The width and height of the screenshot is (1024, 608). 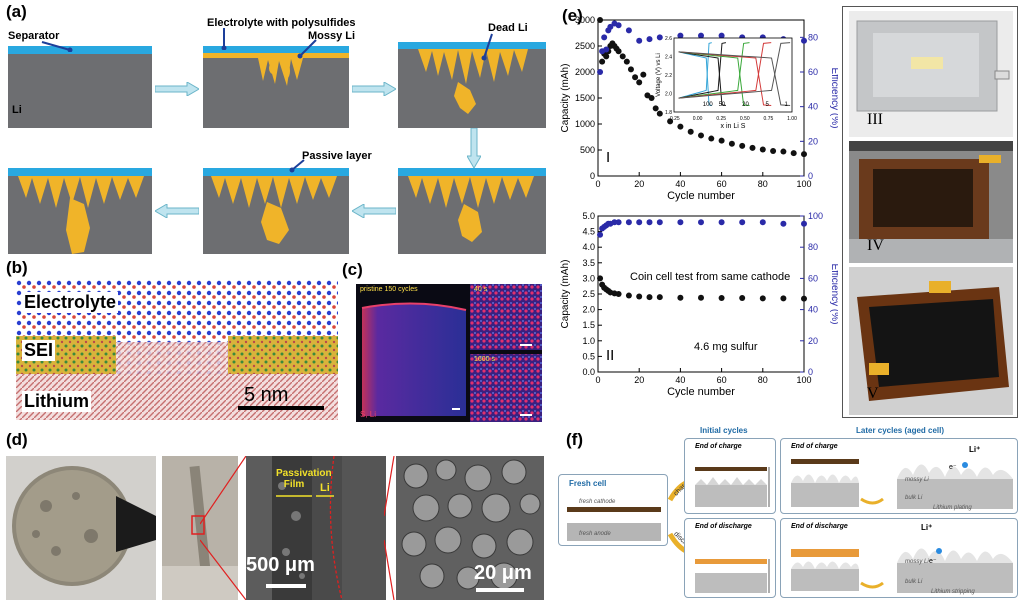 I want to click on dead-li-label: Dead Li, so click(x=508, y=28).